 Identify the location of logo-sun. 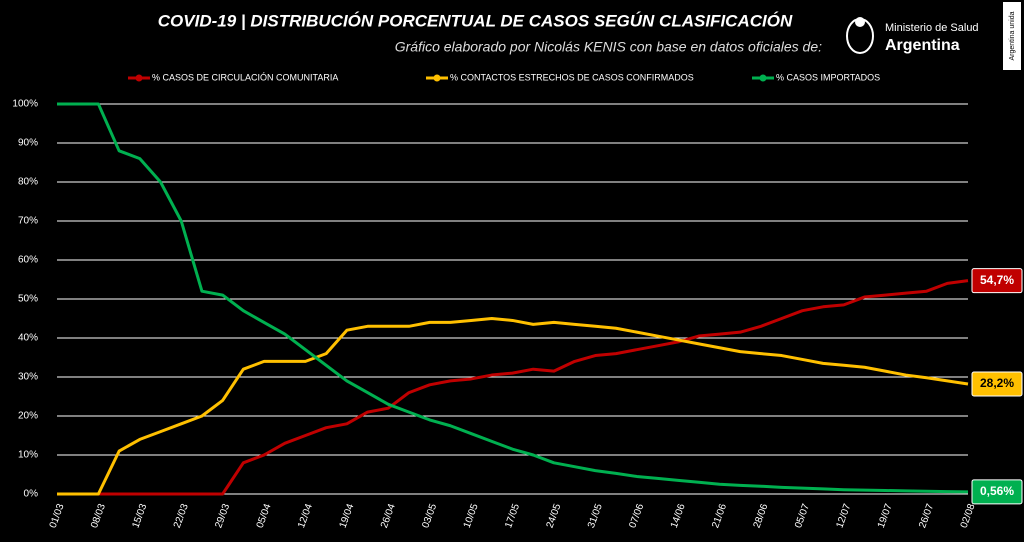
(860, 22).